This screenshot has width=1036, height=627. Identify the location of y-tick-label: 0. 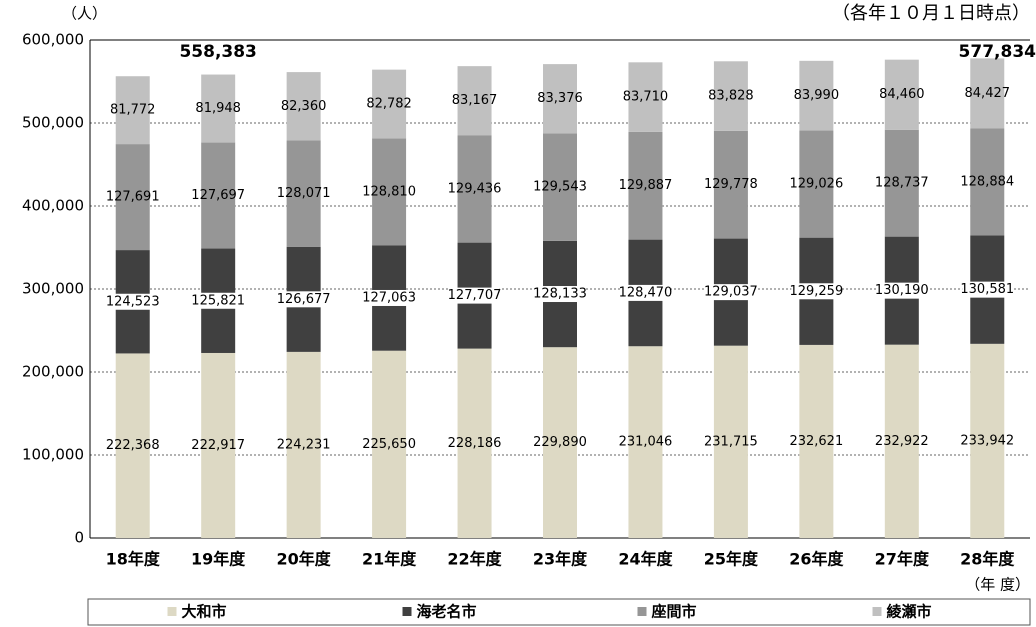
(79, 538).